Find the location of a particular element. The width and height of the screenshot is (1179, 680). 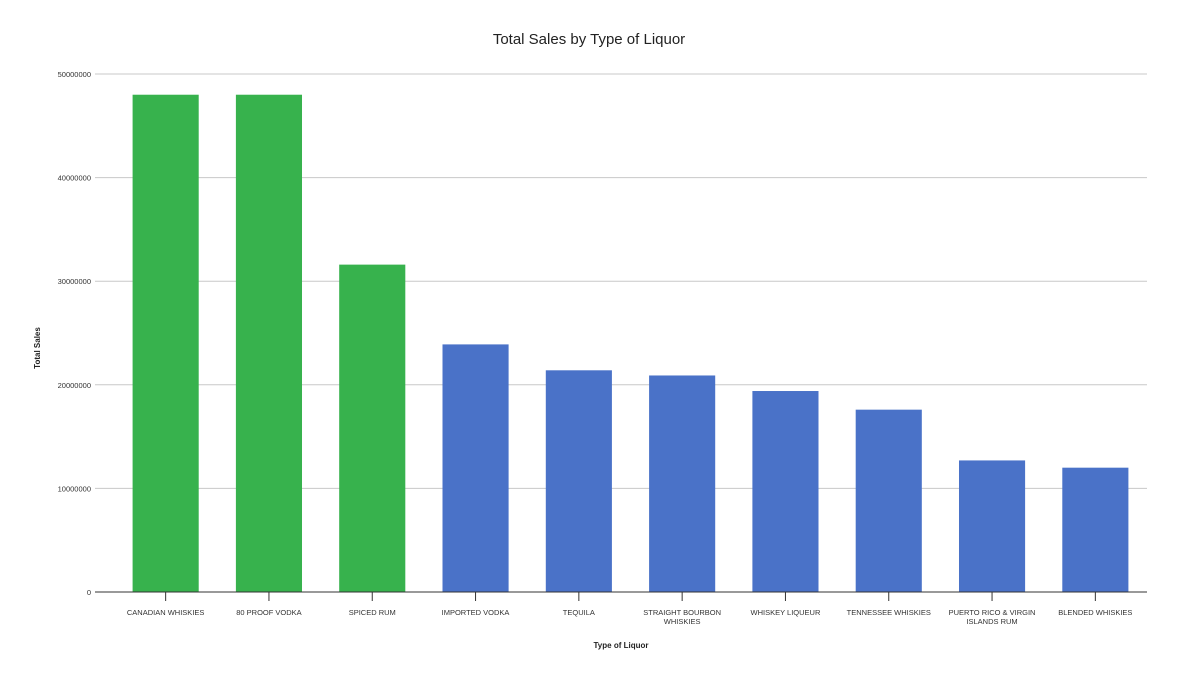

x-tick-label: WHISKIES is located at coordinates (682, 621).